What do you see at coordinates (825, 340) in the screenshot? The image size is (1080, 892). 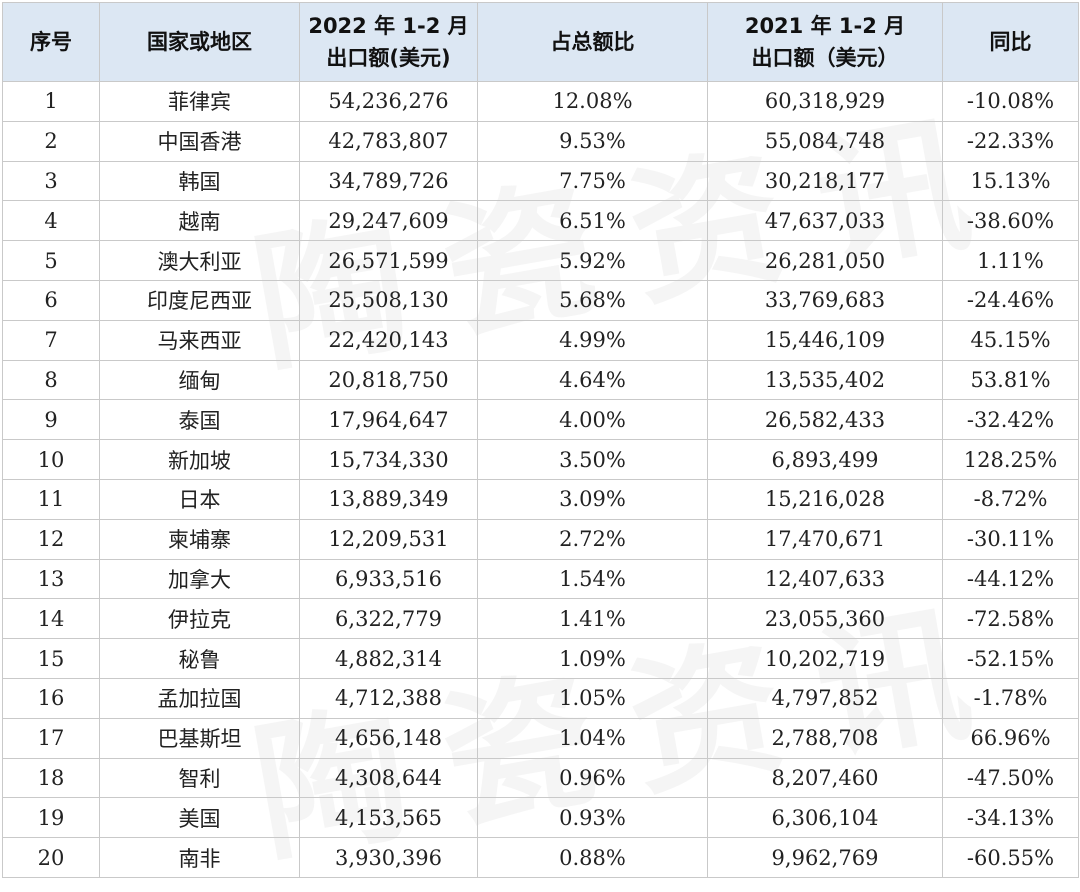 I see `cell-export-2021: 15,446,109` at bounding box center [825, 340].